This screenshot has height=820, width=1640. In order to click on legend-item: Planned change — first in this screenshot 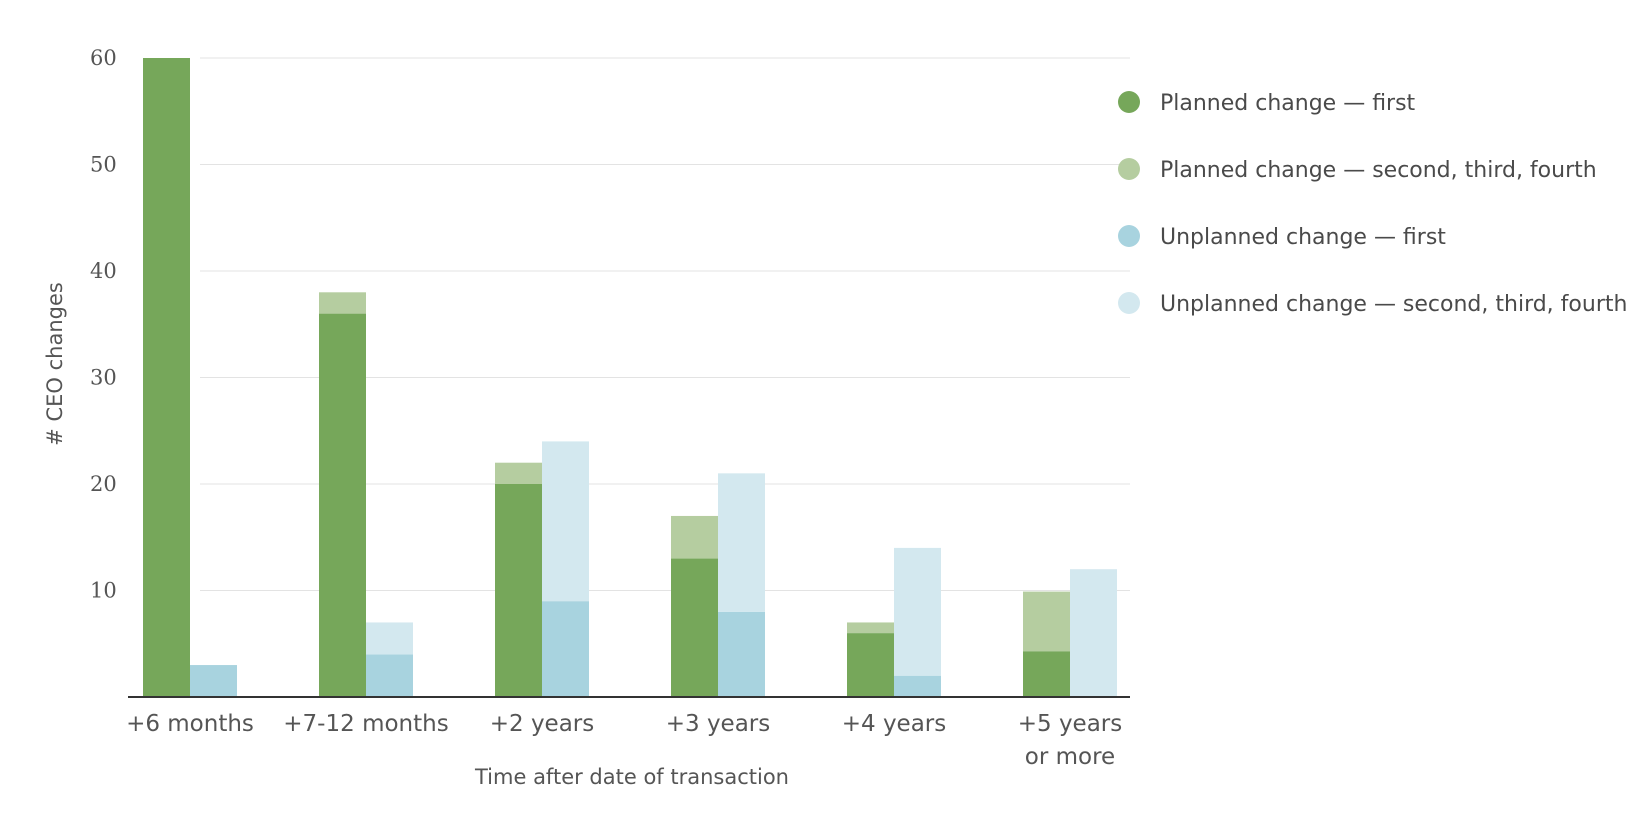, I will do `click(1267, 103)`.